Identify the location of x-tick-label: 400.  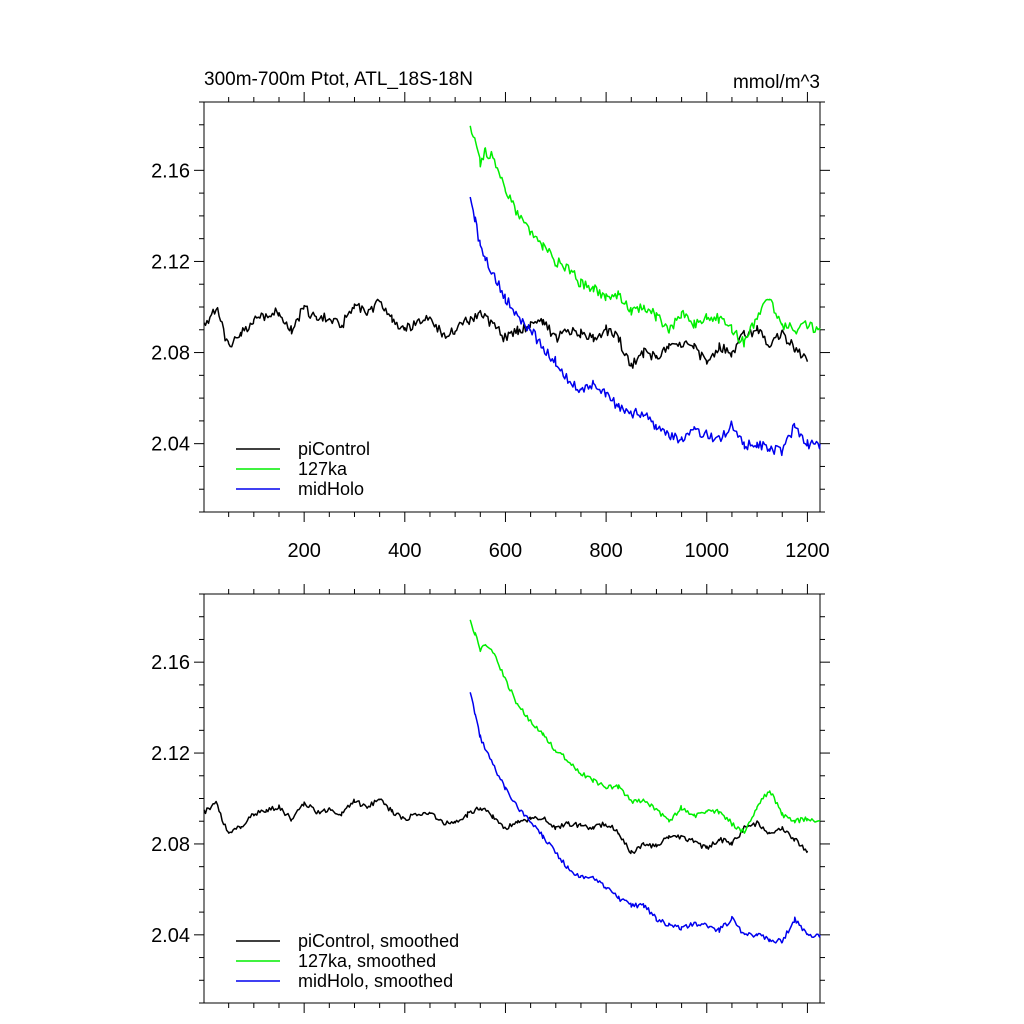
(404, 551).